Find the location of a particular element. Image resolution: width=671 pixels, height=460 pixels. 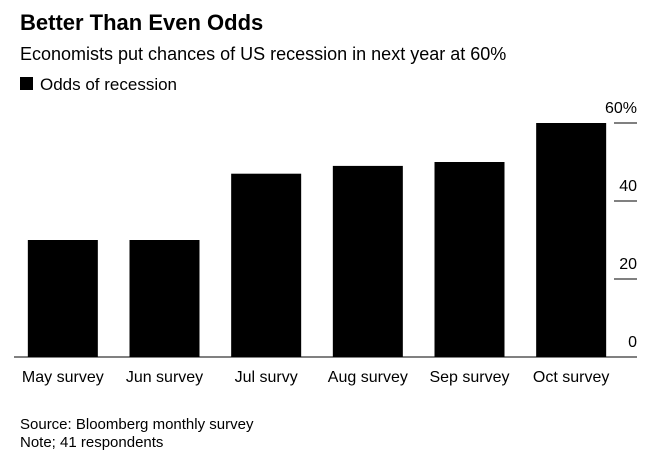

legend-swatch is located at coordinates (26, 83).